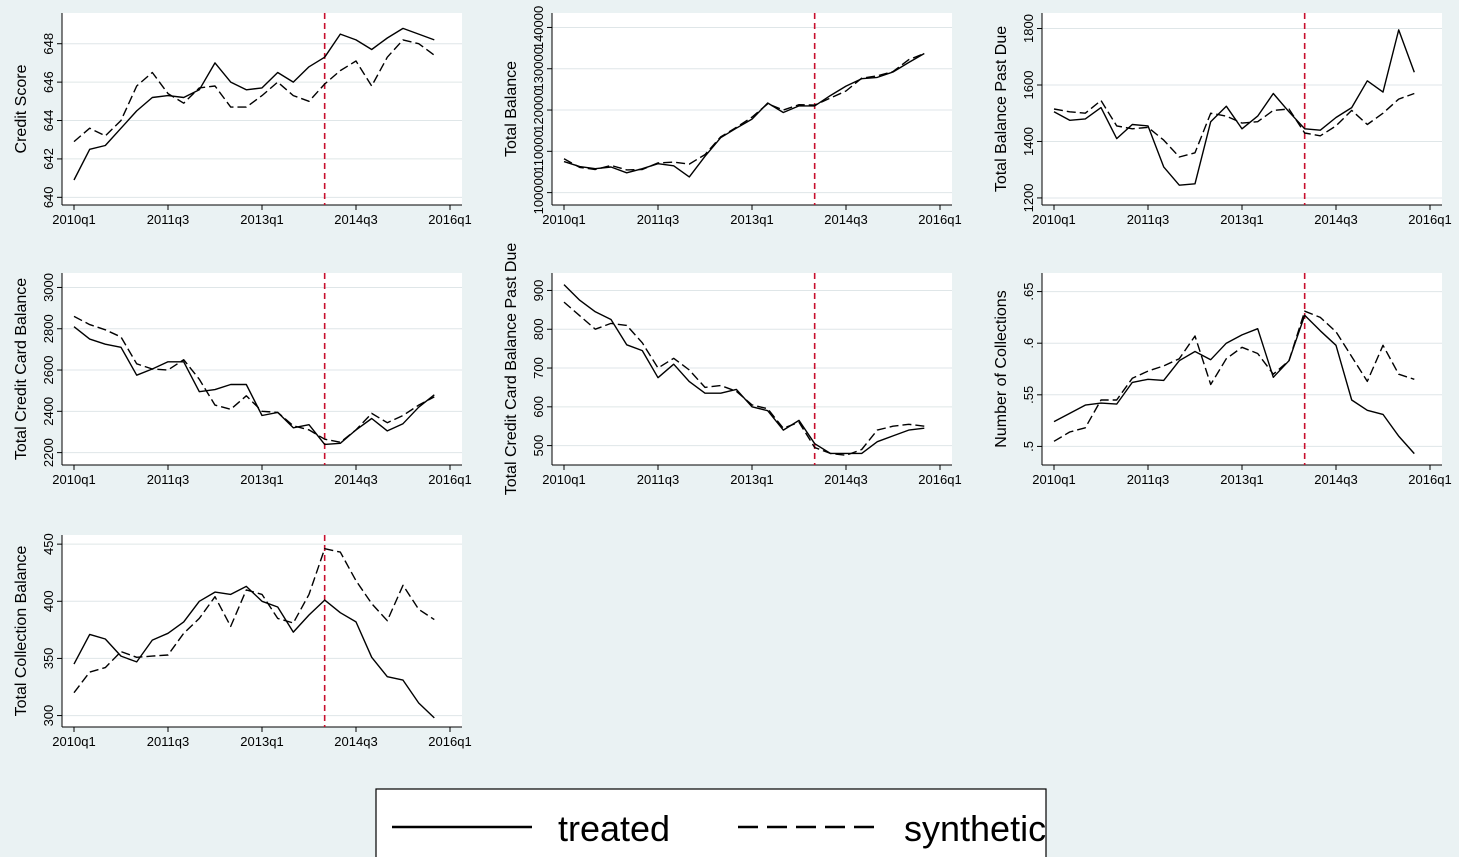 The image size is (1459, 857). I want to click on legend-box, so click(711, 822).